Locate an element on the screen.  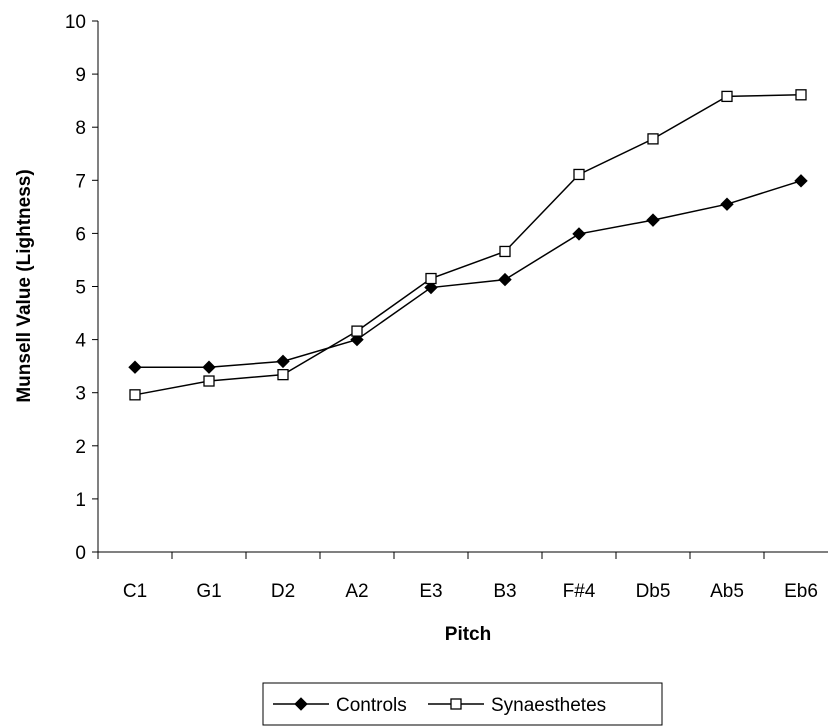
x-tick-label: C1 is located at coordinates (135, 591).